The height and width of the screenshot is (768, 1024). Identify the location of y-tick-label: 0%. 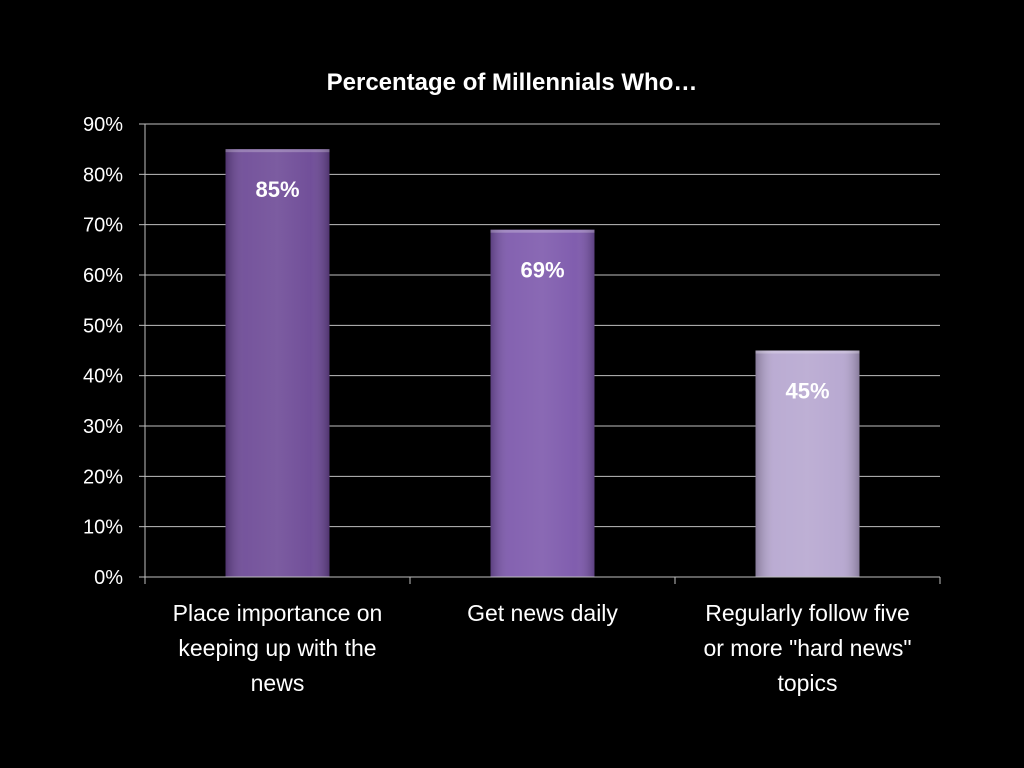
(108, 578).